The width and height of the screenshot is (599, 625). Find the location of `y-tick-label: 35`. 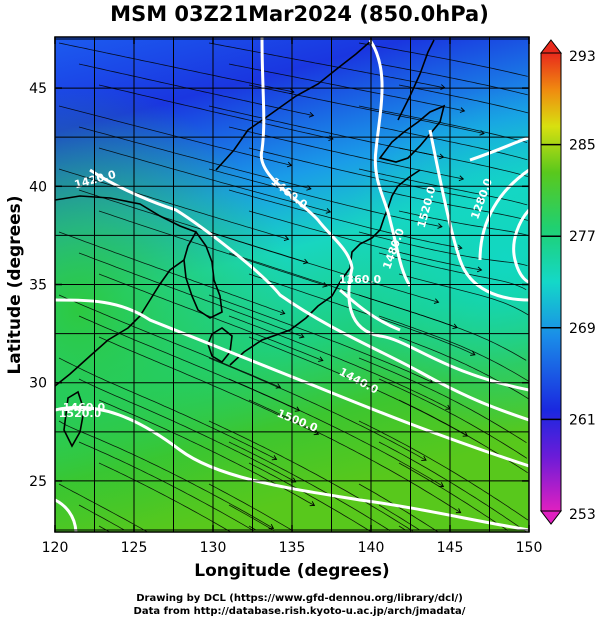

y-tick-label: 35 is located at coordinates (38, 286).